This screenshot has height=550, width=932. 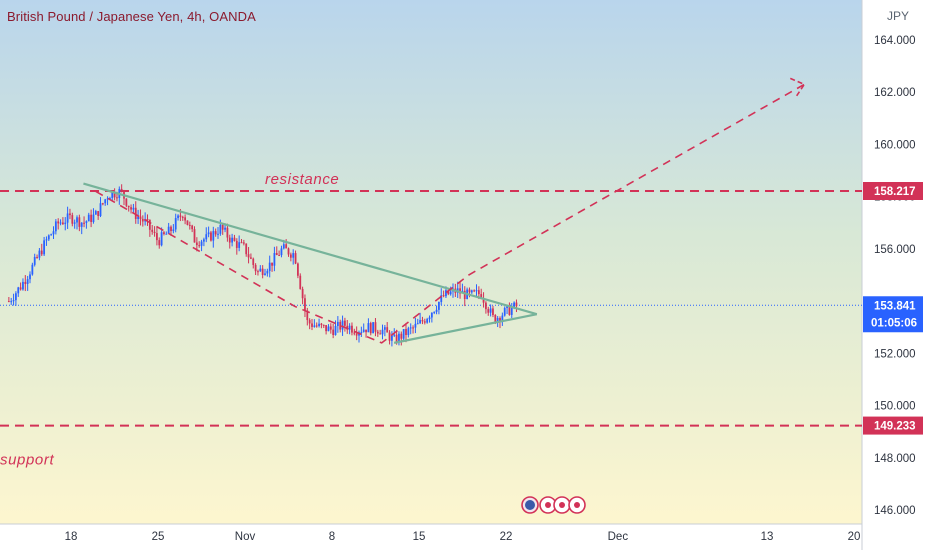 What do you see at coordinates (431, 537) in the screenshot?
I see `time-axis-panel` at bounding box center [431, 537].